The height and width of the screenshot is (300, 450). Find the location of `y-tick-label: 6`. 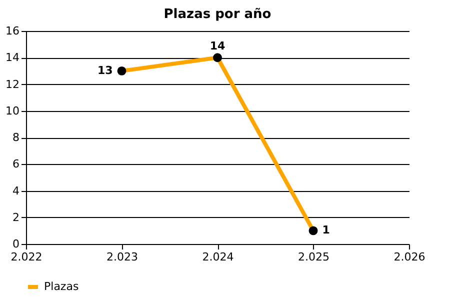

y-tick-label: 6 is located at coordinates (16, 164).